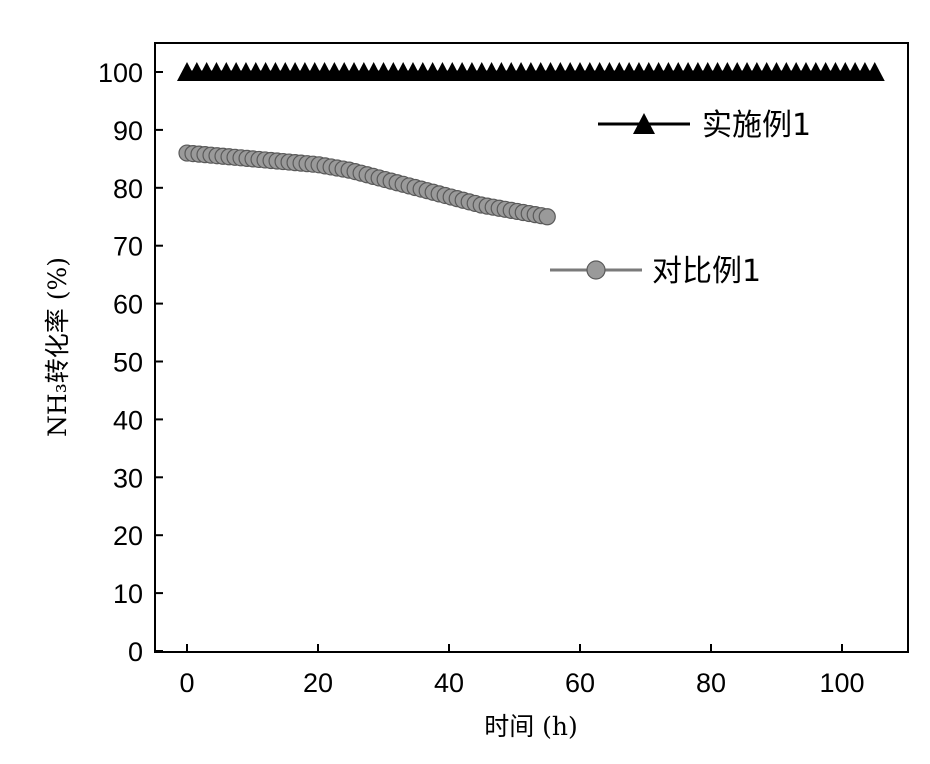  I want to click on y-tick-label: 50, so click(128, 363).